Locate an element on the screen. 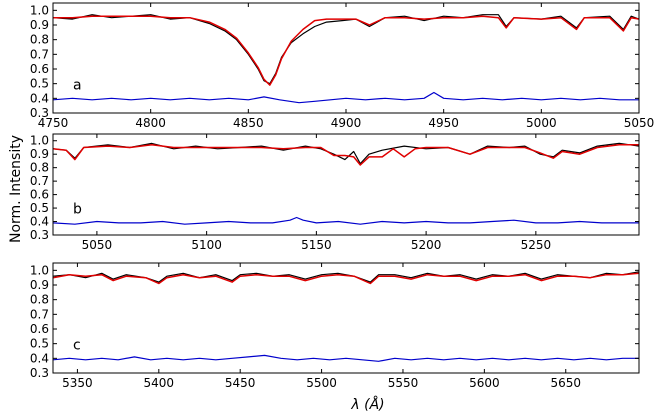 This screenshot has width=658, height=418. panel-c-ytick-label: 0.9 is located at coordinates (39, 285).